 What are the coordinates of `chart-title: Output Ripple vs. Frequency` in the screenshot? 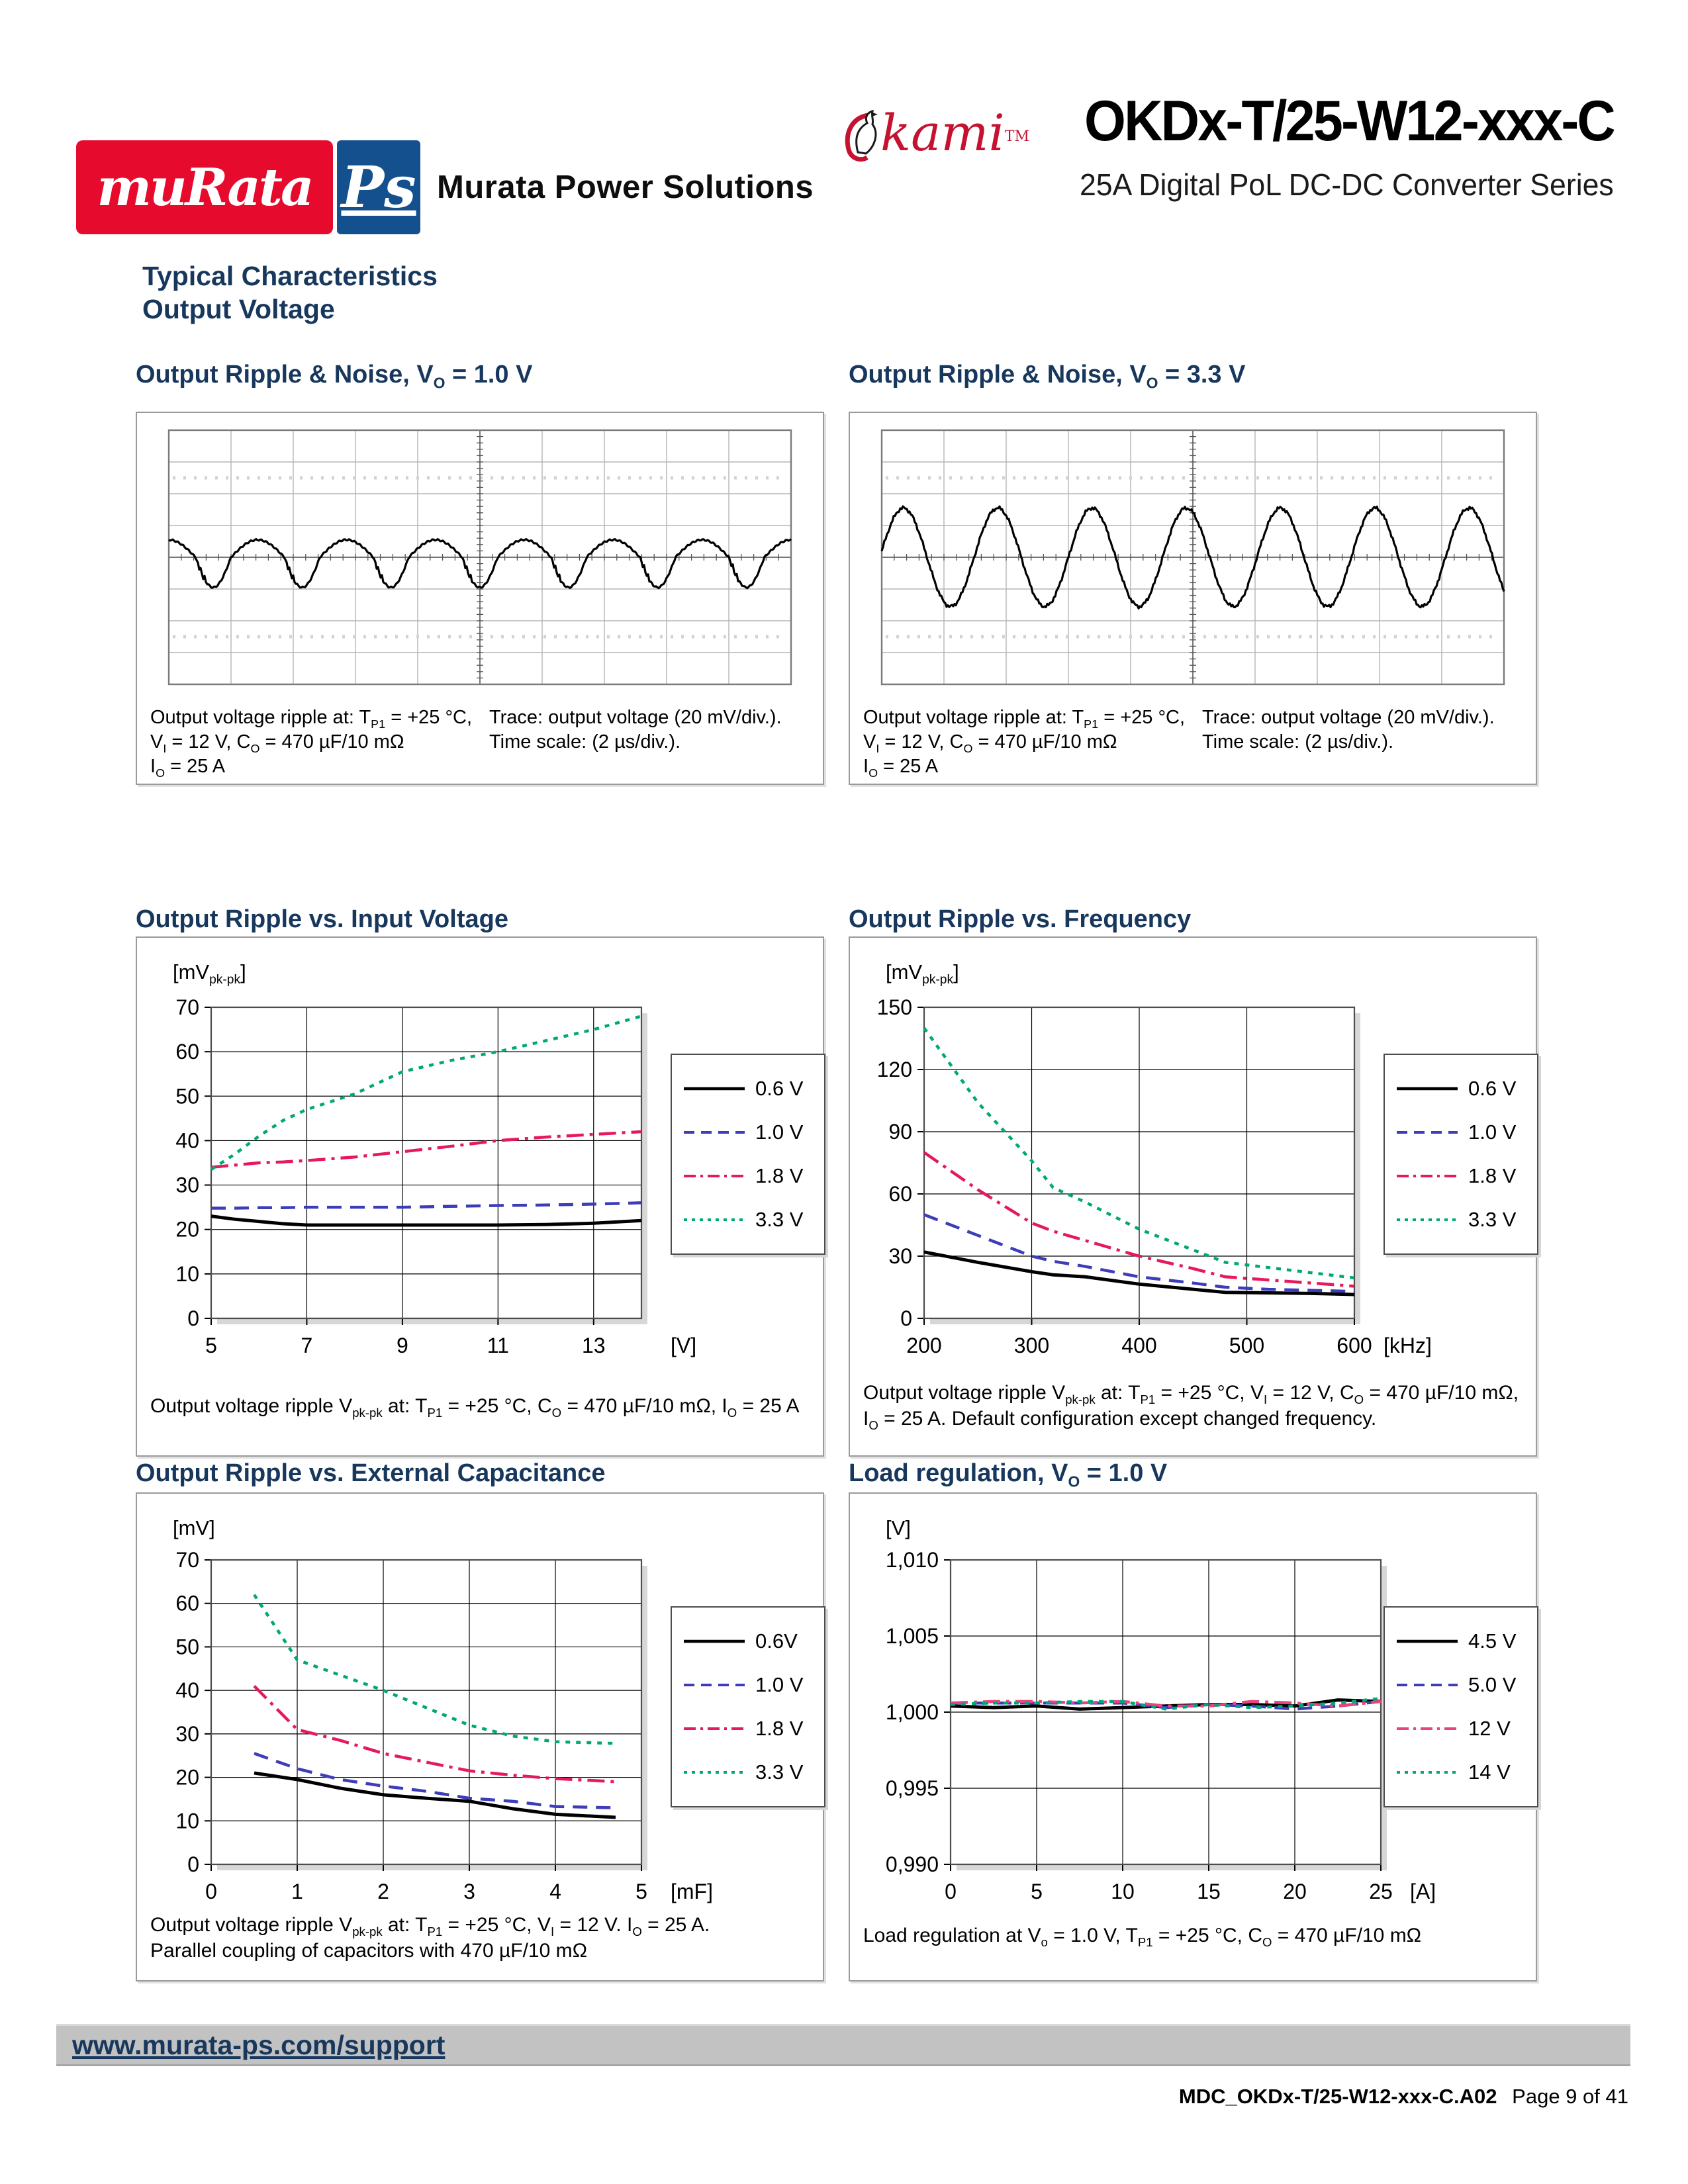 It's located at (1020, 919).